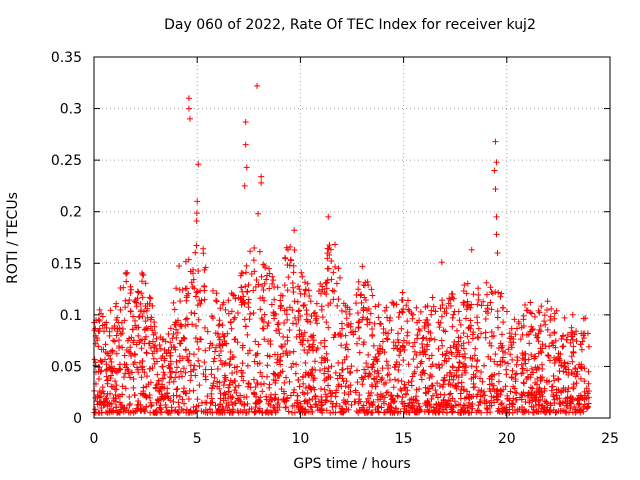 The height and width of the screenshot is (480, 640). Describe the element at coordinates (71, 110) in the screenshot. I see `y-tick-label: 0.3` at that location.